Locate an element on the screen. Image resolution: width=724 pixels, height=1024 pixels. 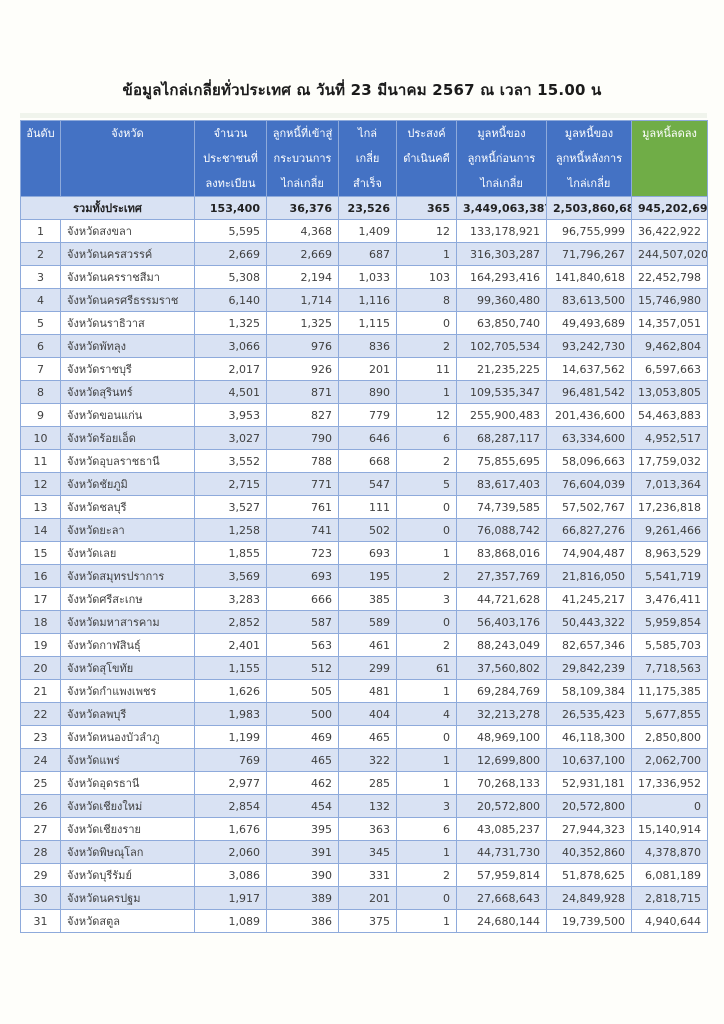
rank-cell: 19 is located at coordinates (40, 645).